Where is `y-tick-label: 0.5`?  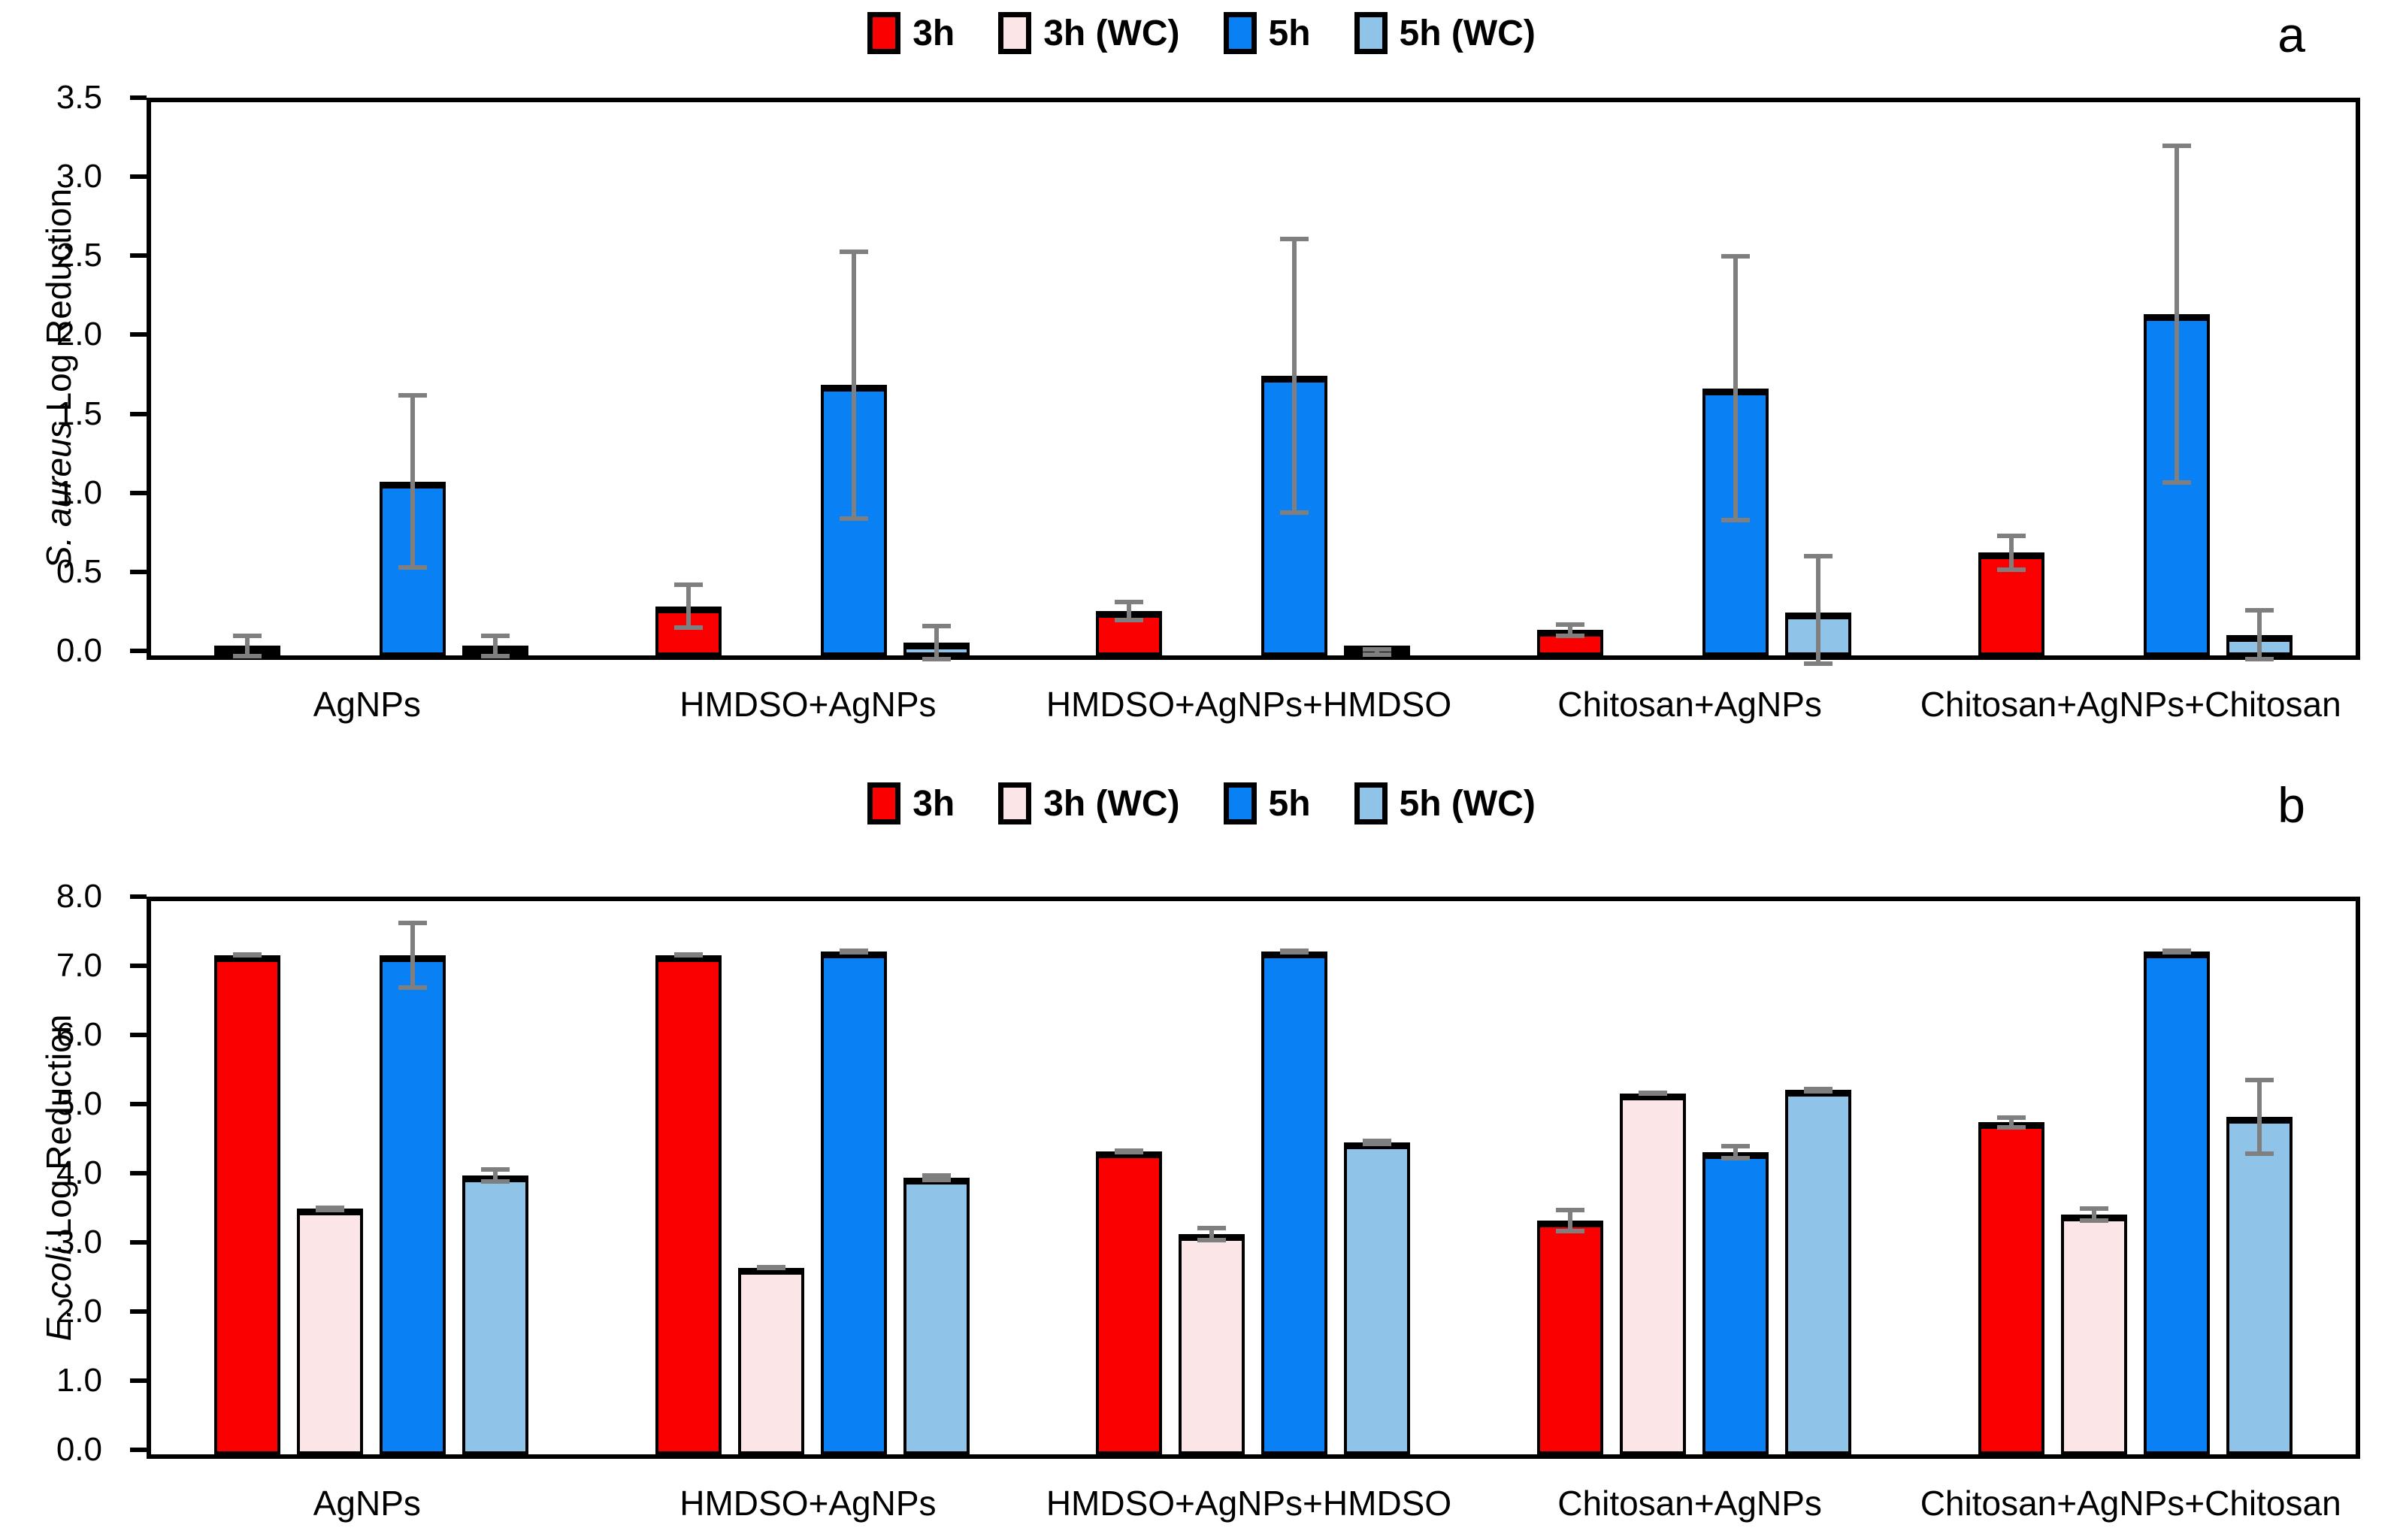 y-tick-label: 0.5 is located at coordinates (79, 571).